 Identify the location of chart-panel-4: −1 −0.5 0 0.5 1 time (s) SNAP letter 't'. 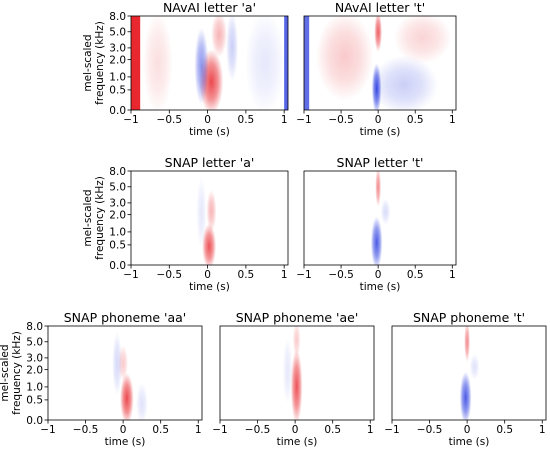
(376, 224).